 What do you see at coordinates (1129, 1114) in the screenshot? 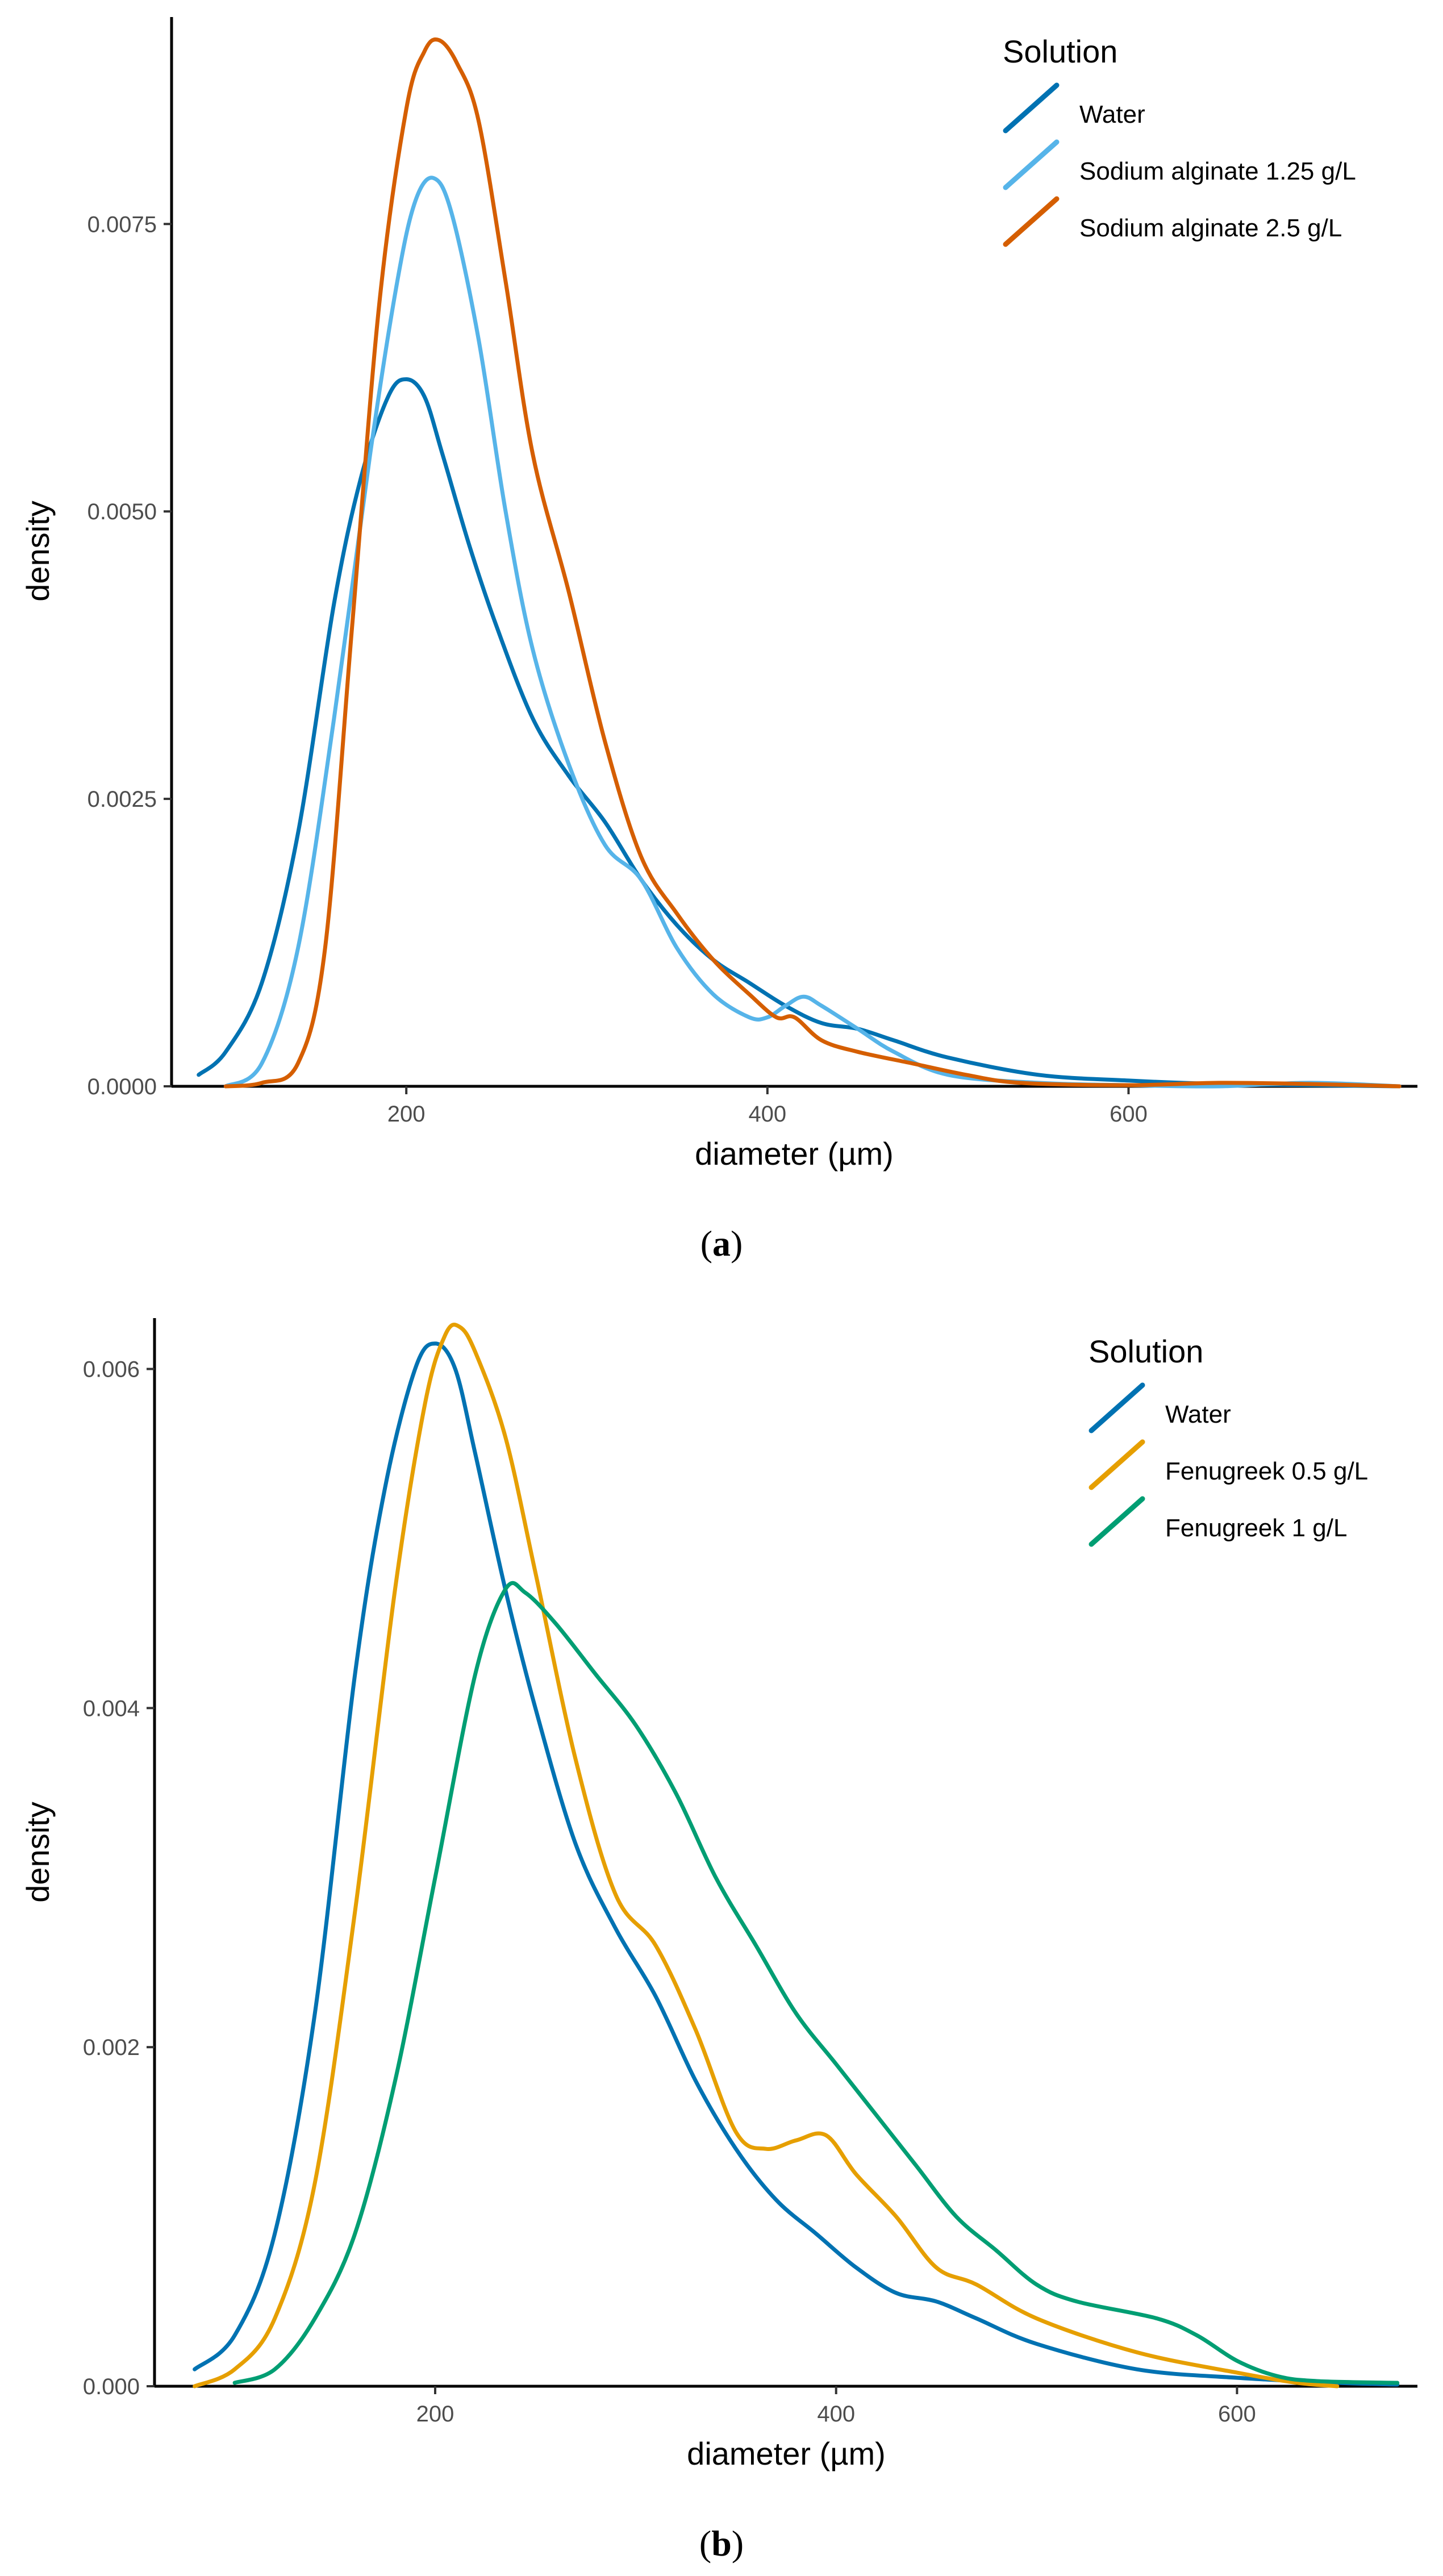
I see `panel-a-x-tick-label: 600` at bounding box center [1129, 1114].